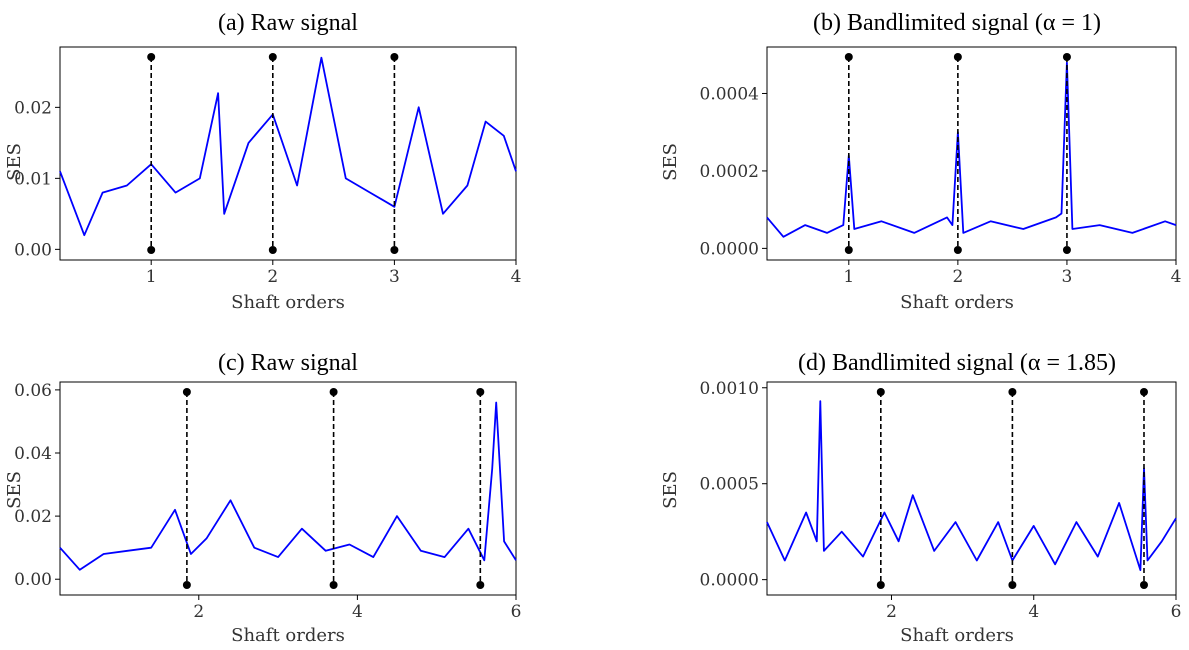 The width and height of the screenshot is (1189, 650). Describe the element at coordinates (14, 490) in the screenshot. I see `panel-c-ylabel: SES` at that location.